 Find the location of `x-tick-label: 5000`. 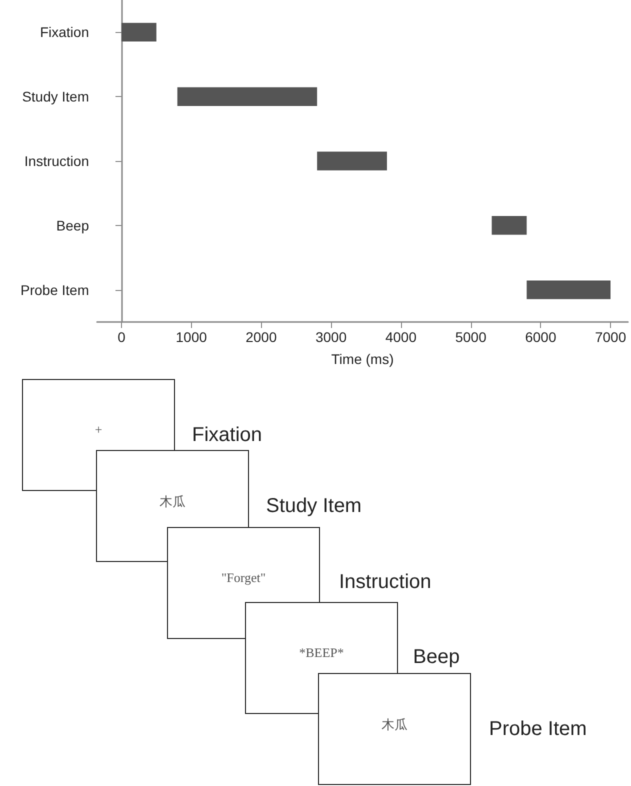

x-tick-label: 5000 is located at coordinates (471, 337).